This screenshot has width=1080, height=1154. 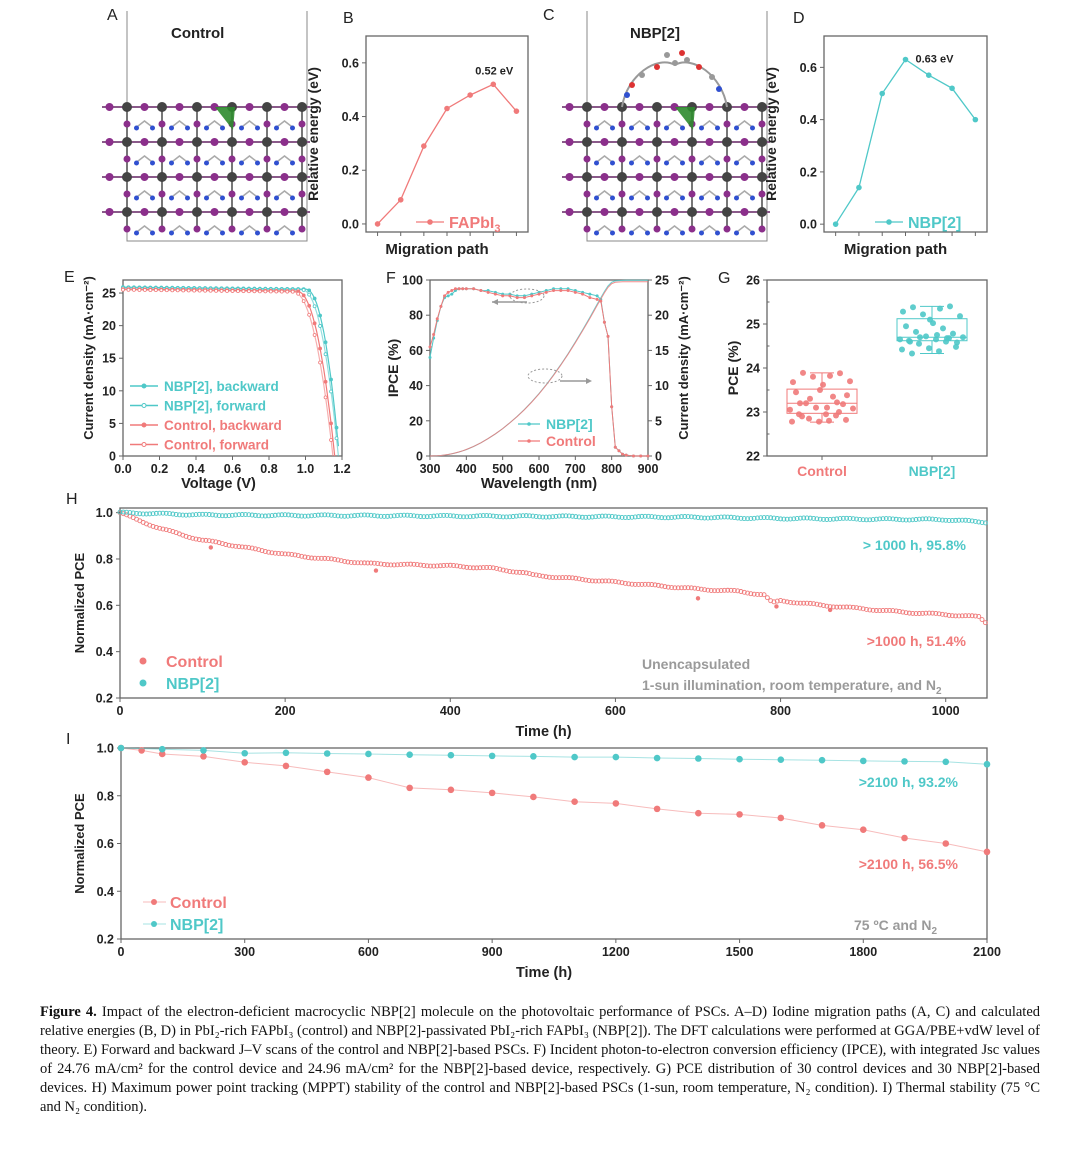 I want to click on legend-label: Control, forward, so click(x=216, y=445).